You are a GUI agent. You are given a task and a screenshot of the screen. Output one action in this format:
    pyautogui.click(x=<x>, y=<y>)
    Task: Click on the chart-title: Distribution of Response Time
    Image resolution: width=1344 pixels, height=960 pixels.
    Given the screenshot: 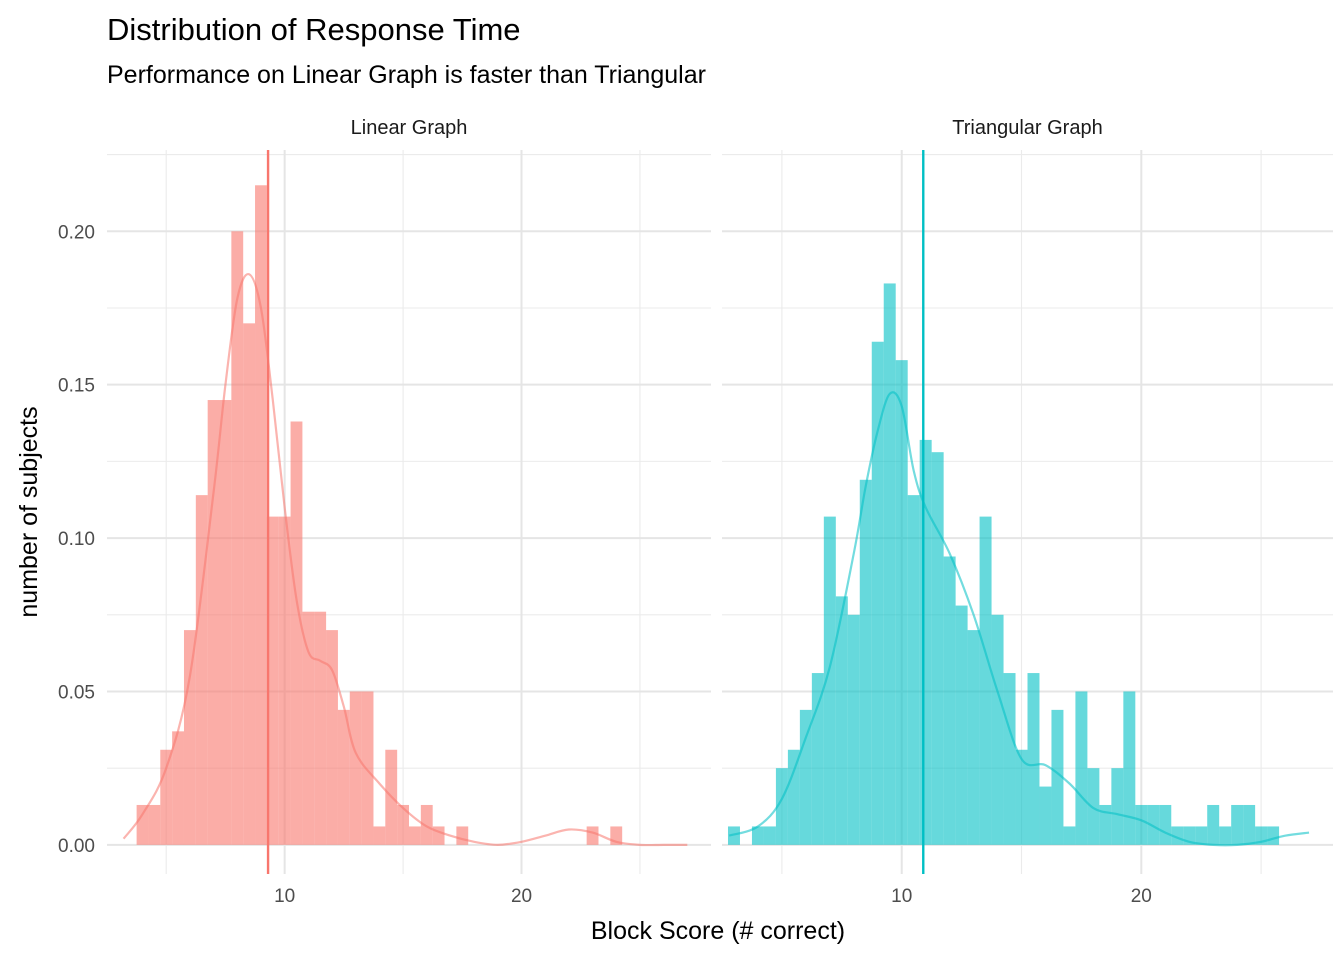 What is the action you would take?
    pyautogui.click(x=314, y=29)
    